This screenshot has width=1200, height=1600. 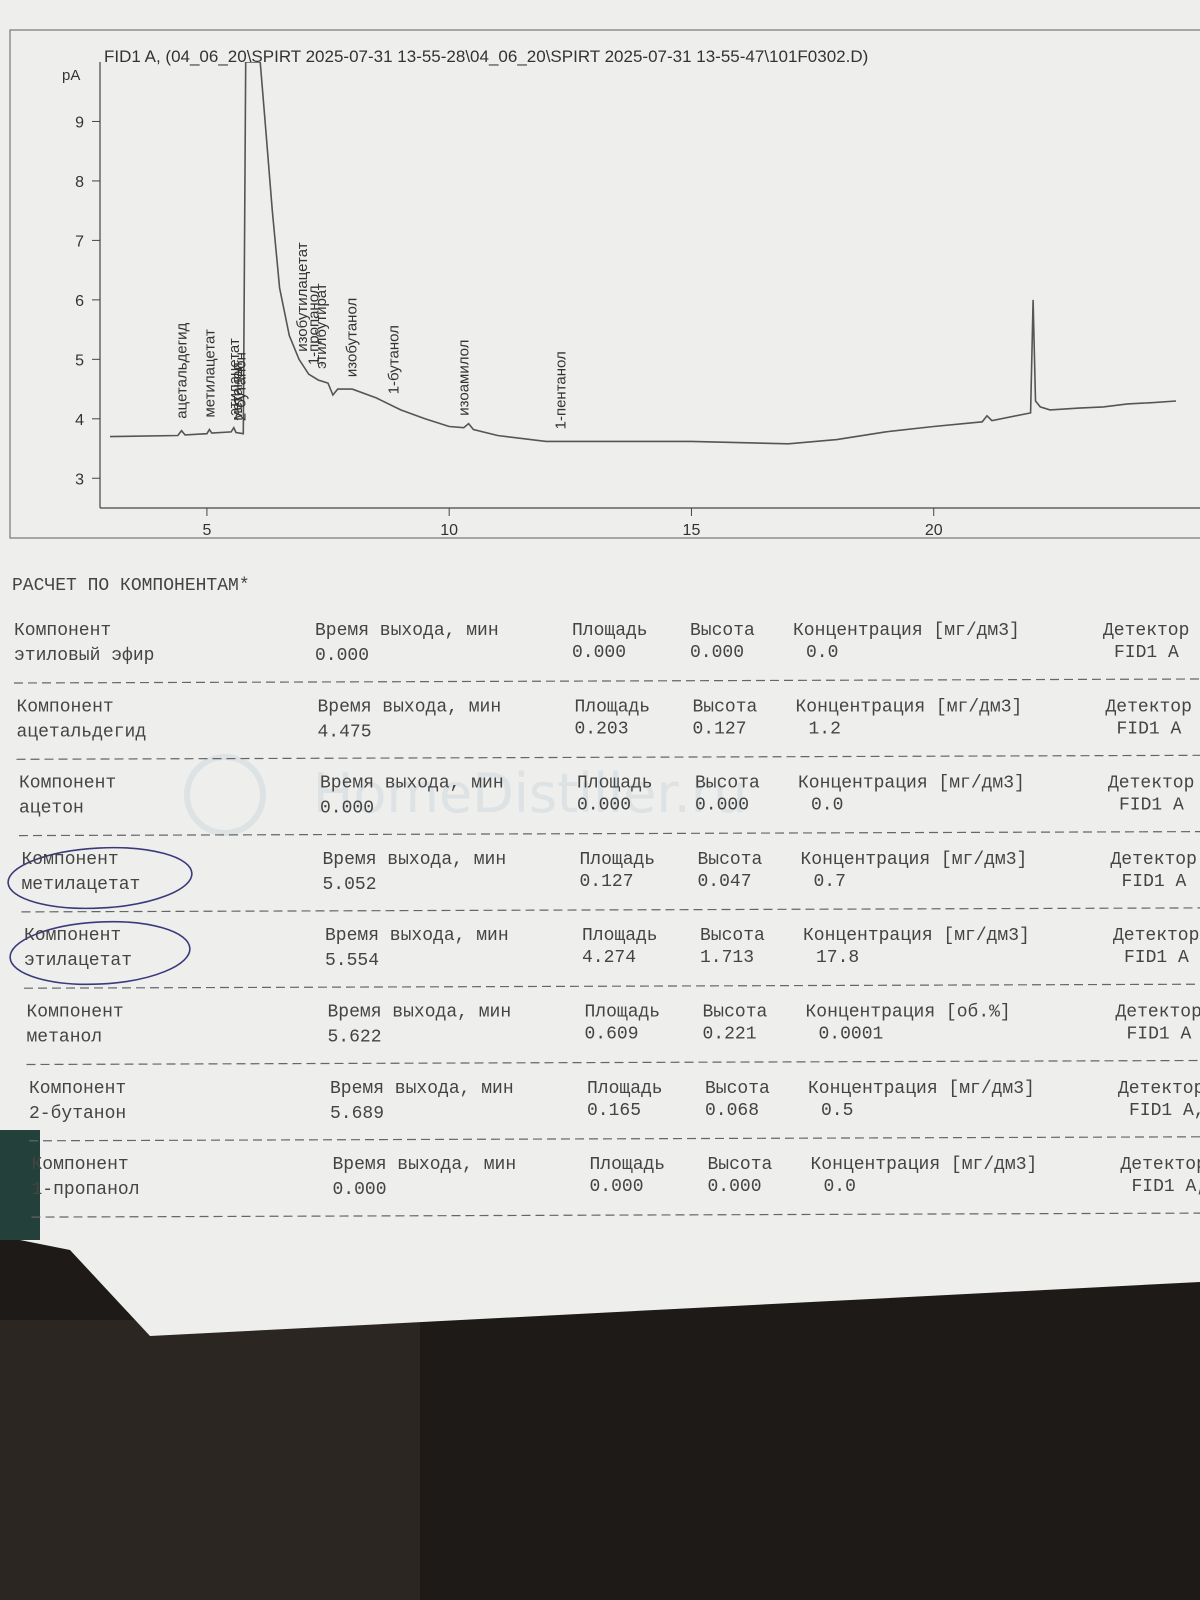 What do you see at coordinates (449, 530) in the screenshot?
I see `x-tick-label: 10` at bounding box center [449, 530].